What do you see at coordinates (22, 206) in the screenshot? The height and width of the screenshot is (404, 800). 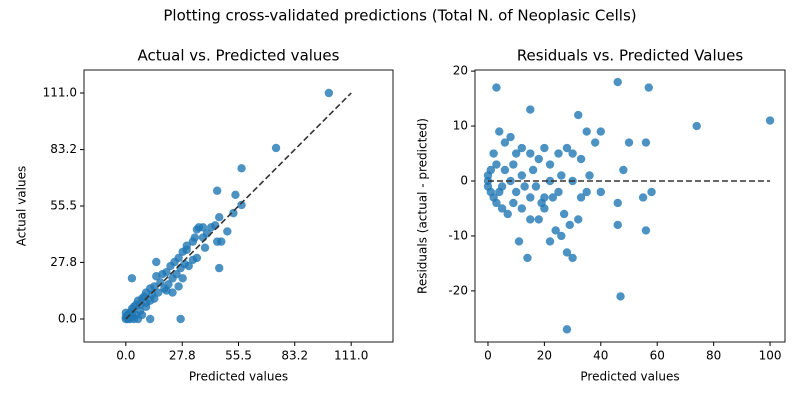 I see `y-axis-label: Actual values` at bounding box center [22, 206].